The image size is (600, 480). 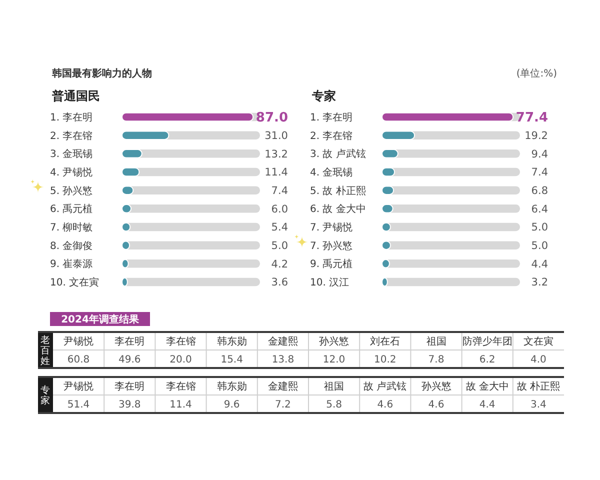 What do you see at coordinates (282, 405) in the screenshot?
I see `data-label: 7.2` at bounding box center [282, 405].